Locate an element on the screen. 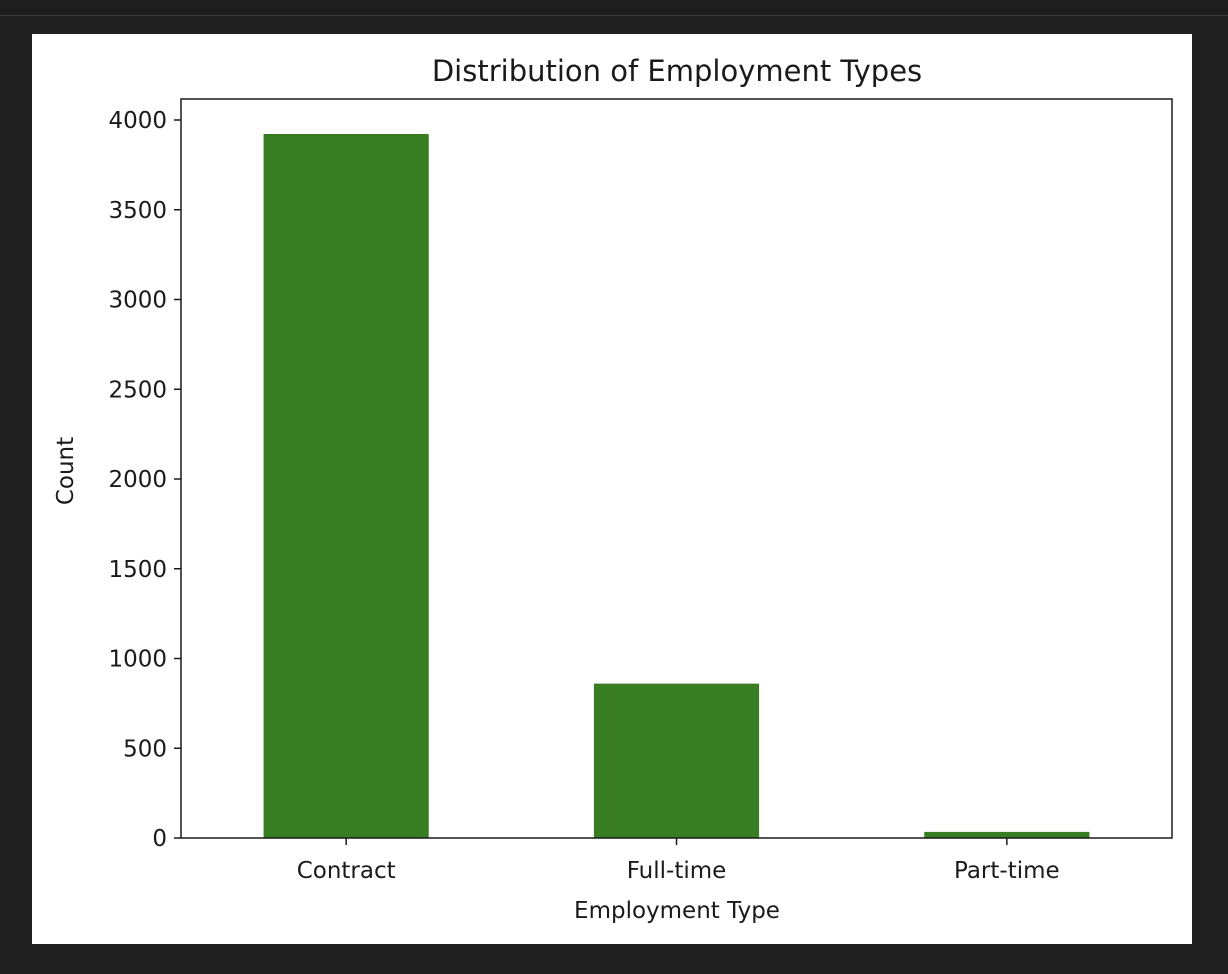 Image resolution: width=1228 pixels, height=974 pixels. y-tick-label: 1000 is located at coordinates (137, 660).